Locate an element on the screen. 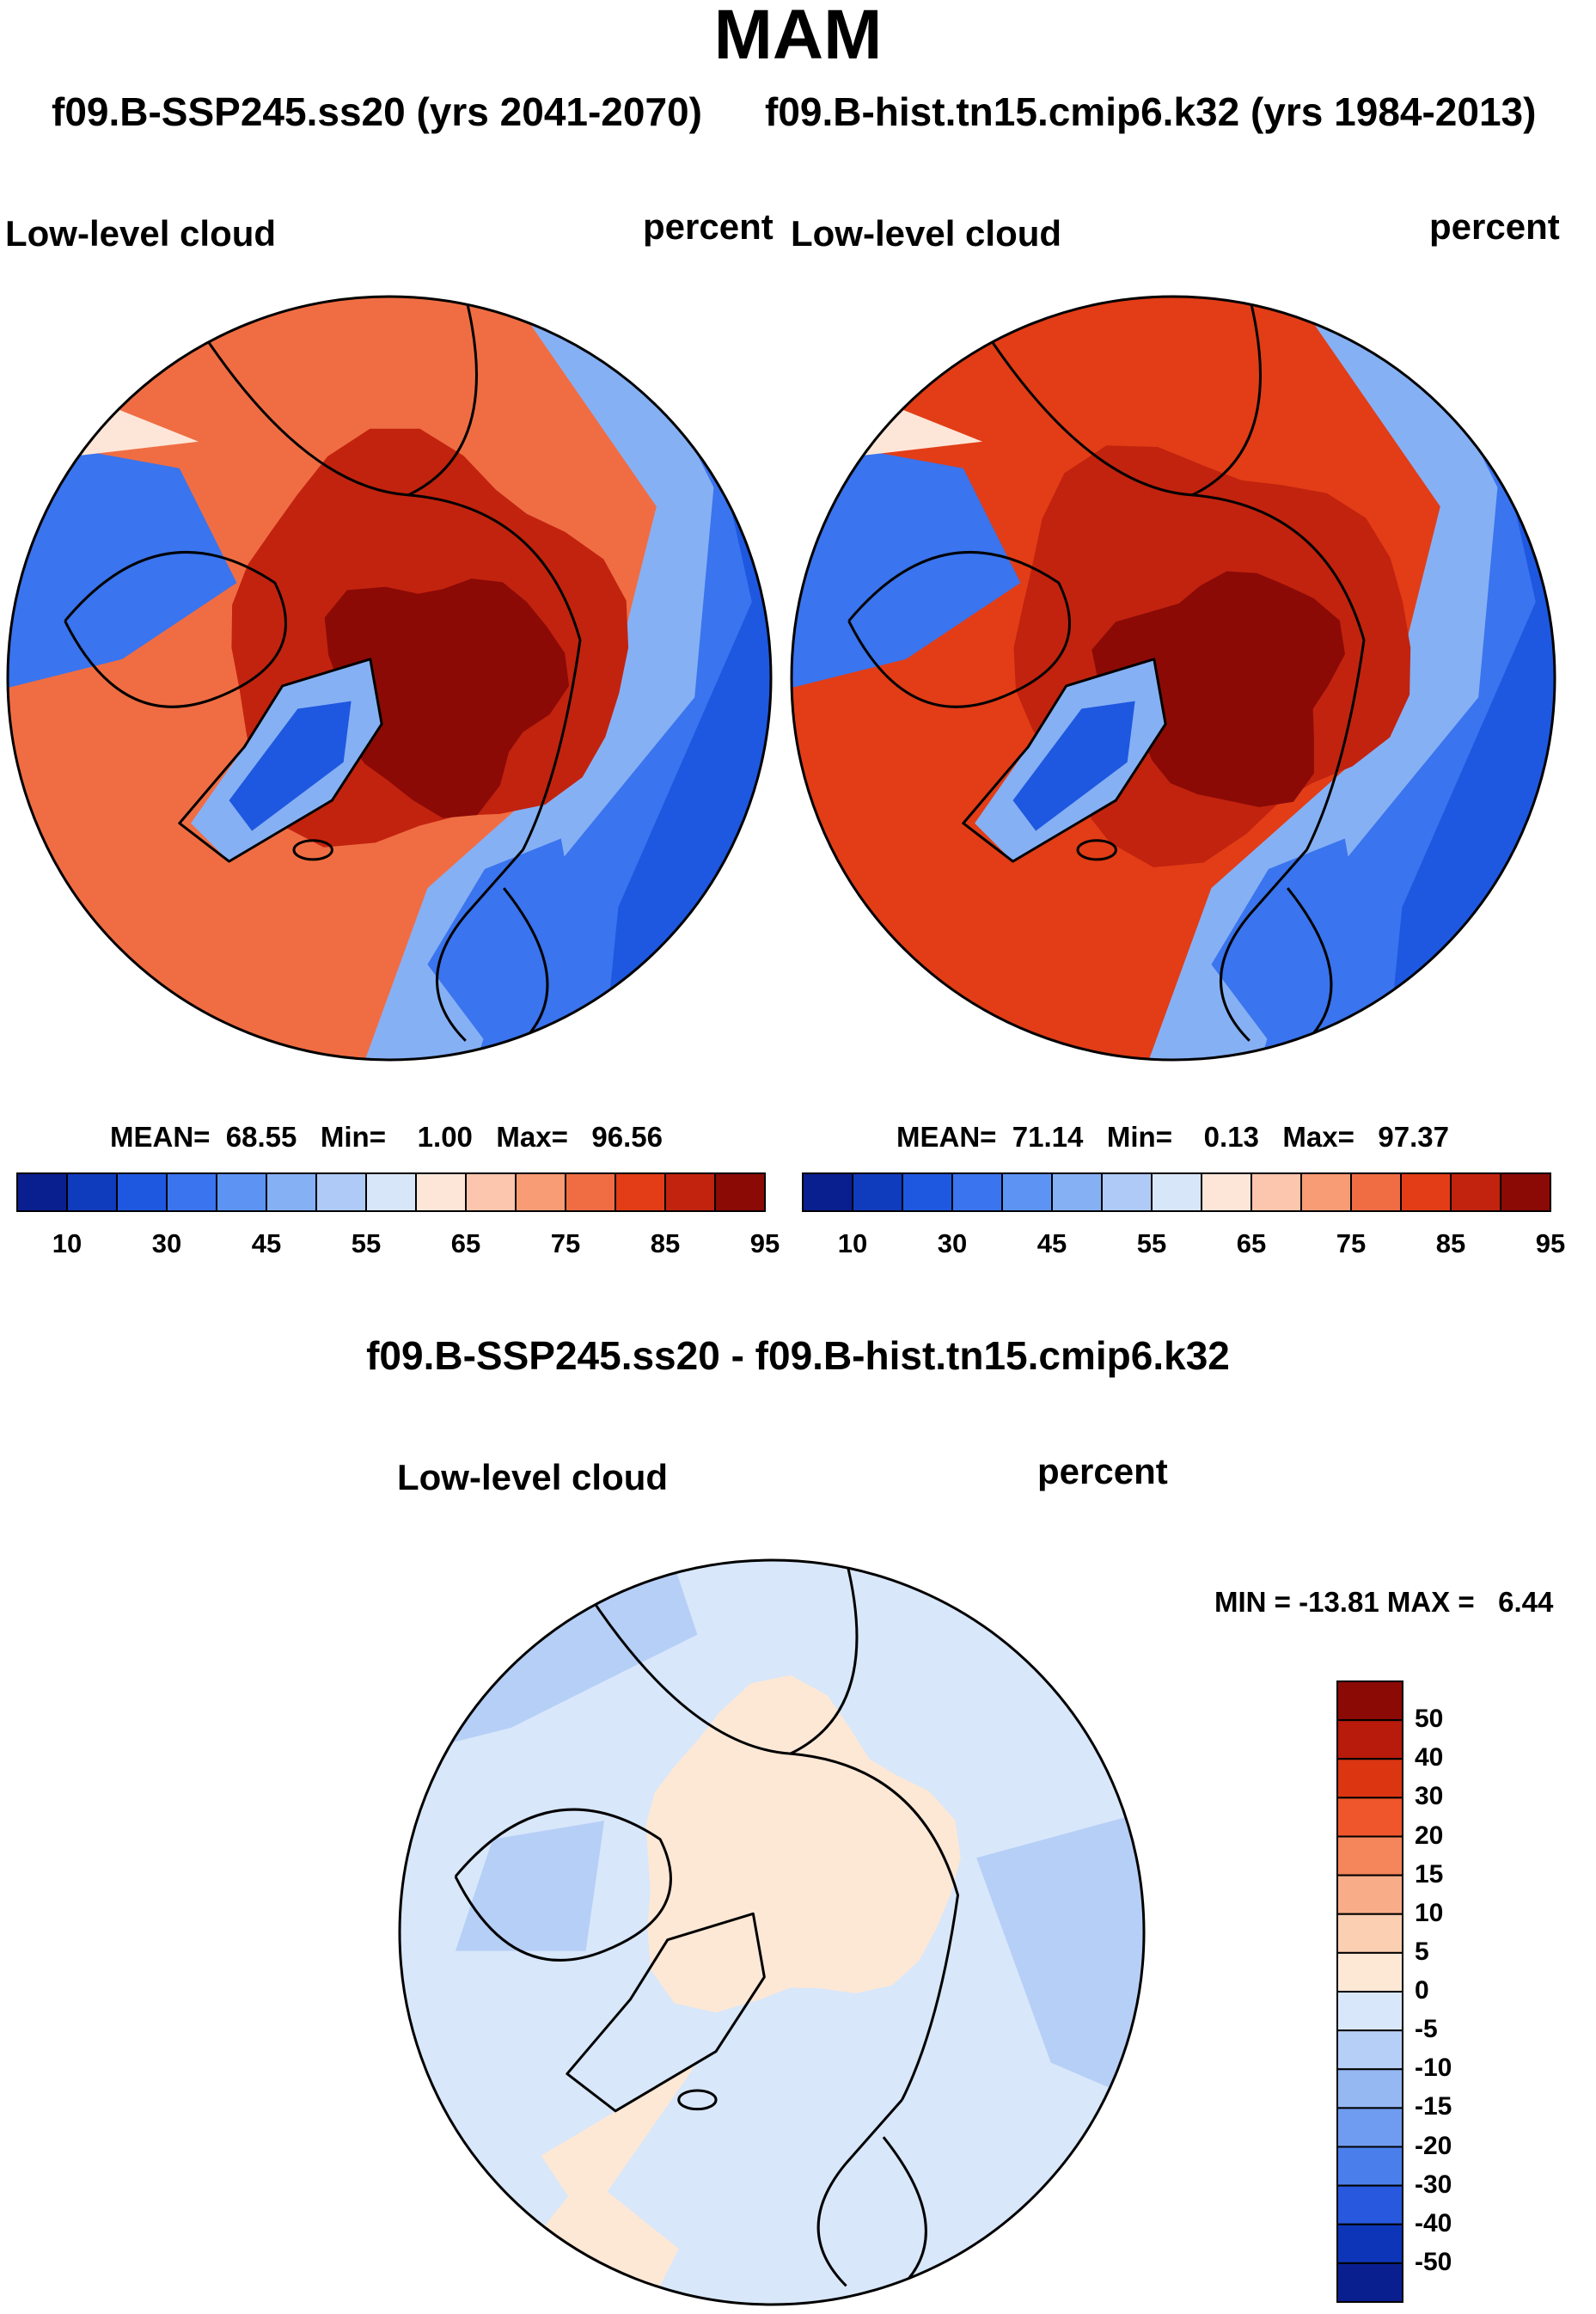 Image resolution: width=1596 pixels, height=2314 pixels. colorbar-tick-label: 30 is located at coordinates (166, 1243).